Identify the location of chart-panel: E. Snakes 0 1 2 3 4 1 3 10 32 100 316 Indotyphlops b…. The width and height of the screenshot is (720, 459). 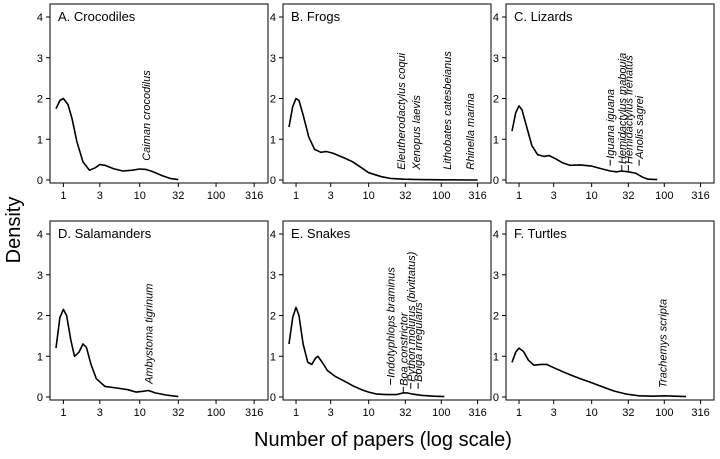
(381, 319).